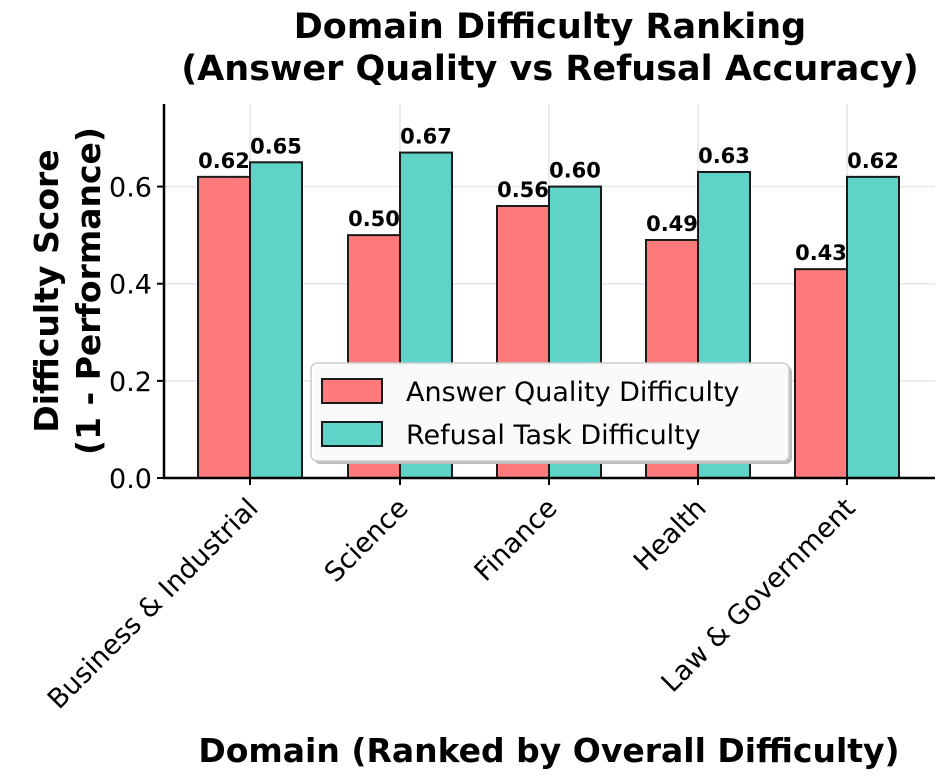 This screenshot has height=776, width=947. What do you see at coordinates (426, 137) in the screenshot?
I see `data-label: 0.67` at bounding box center [426, 137].